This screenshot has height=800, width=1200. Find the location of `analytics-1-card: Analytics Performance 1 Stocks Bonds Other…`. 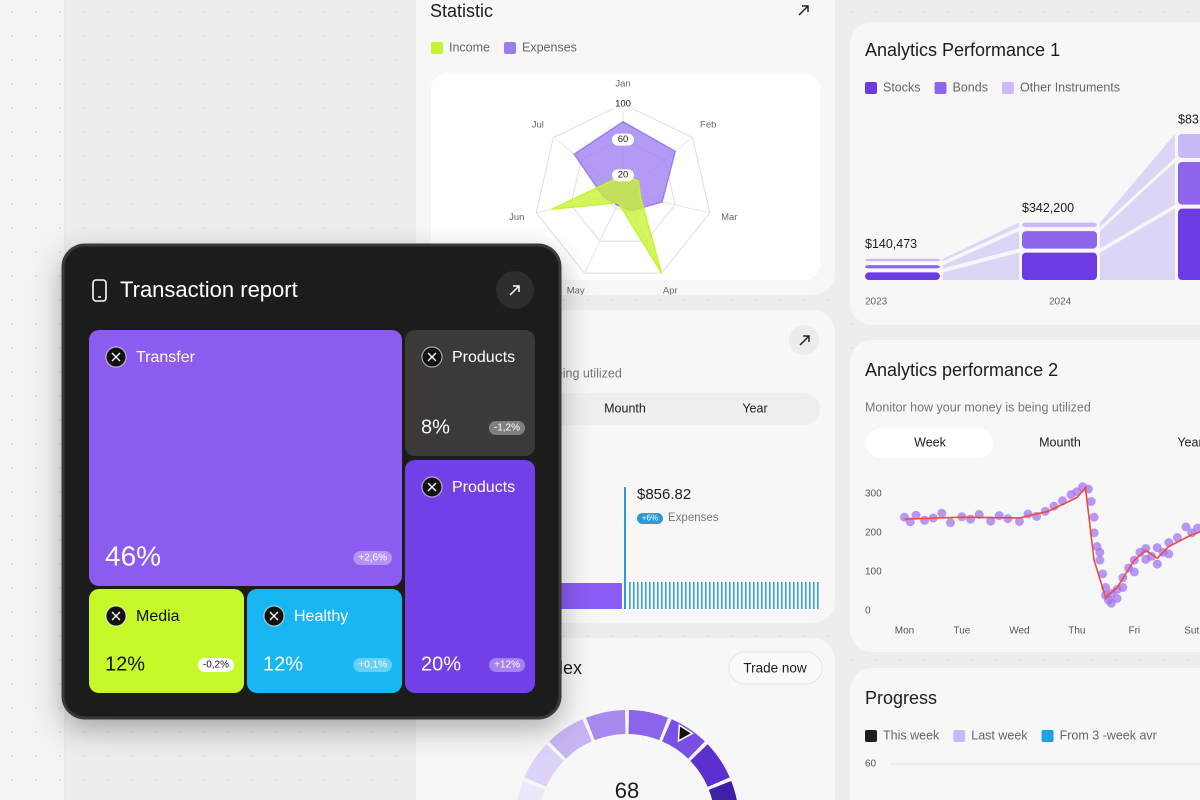

analytics-1-card: Analytics Performance 1 Stocks Bonds Other… is located at coordinates (1032, 174).